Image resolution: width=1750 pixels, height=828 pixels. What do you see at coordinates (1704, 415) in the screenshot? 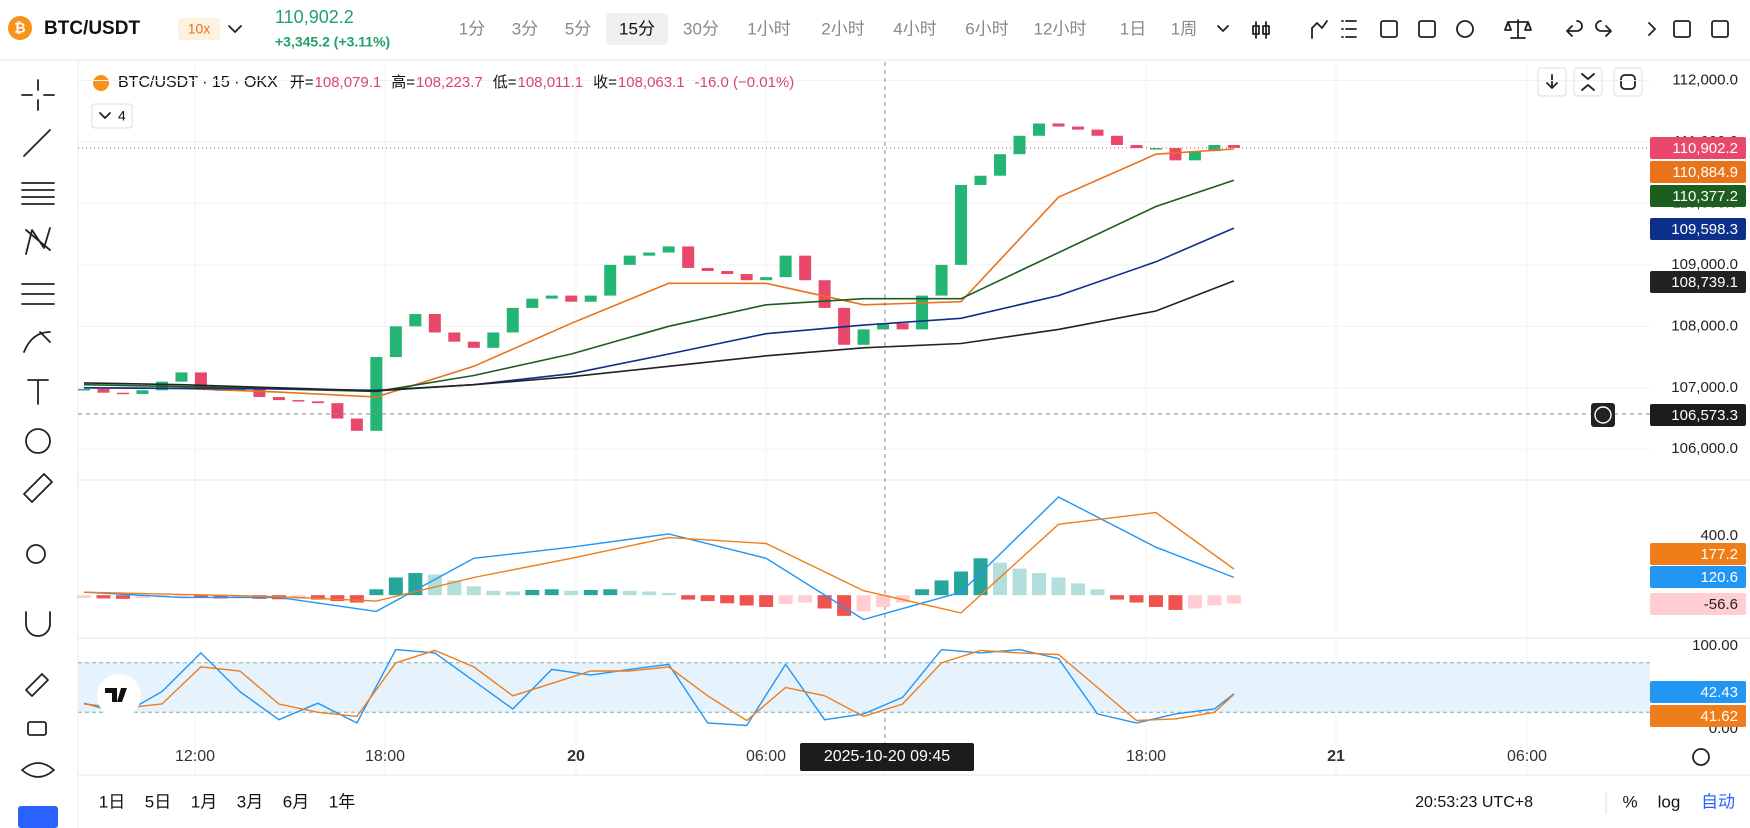
I see `crosshair-price-tag: 106,573.3` at bounding box center [1704, 415].